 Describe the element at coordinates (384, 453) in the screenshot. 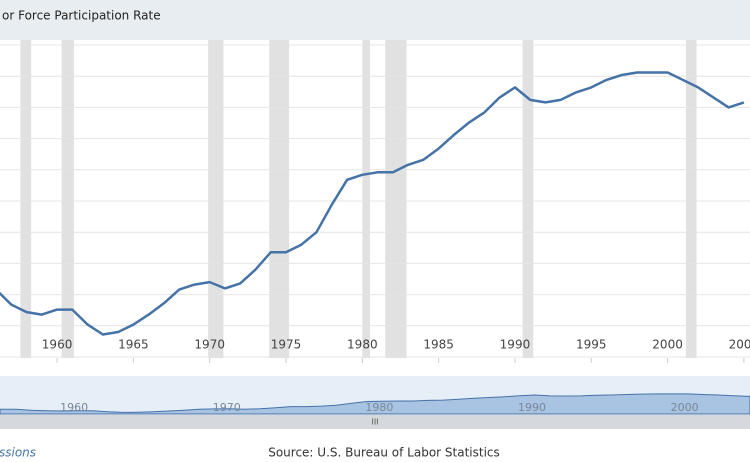

I see `source: Source: U.S. Bureau of Labor Statistics` at that location.